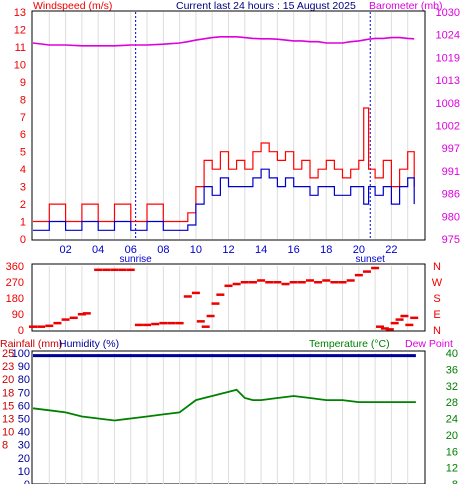 This screenshot has width=463, height=489. I want to click on temperature-tick: 16, so click(452, 452).